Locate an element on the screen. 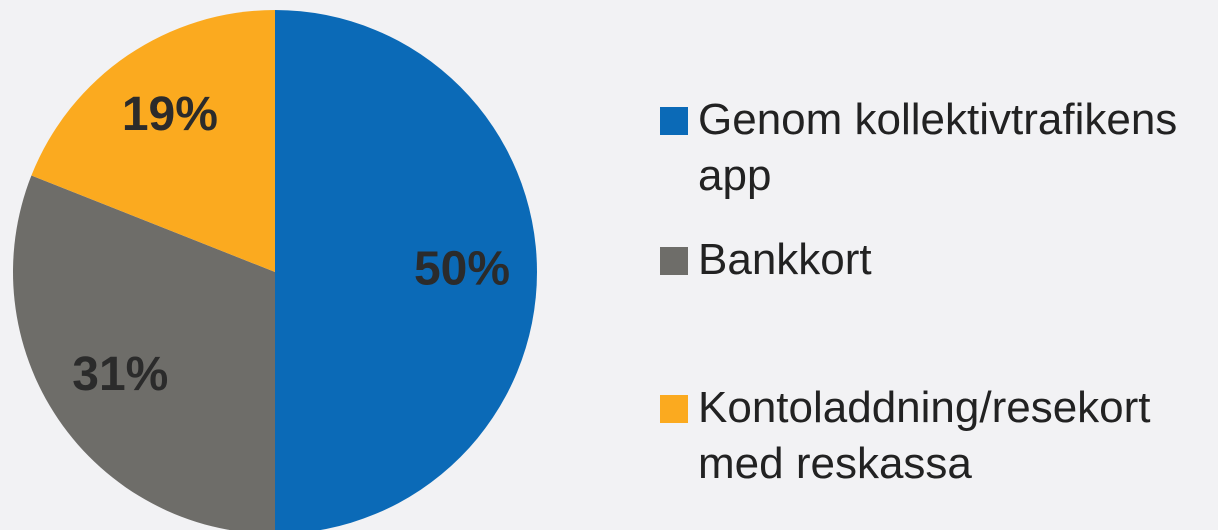  legend-item: Kontoladdning/resekort med reskassa is located at coordinates (939, 436).